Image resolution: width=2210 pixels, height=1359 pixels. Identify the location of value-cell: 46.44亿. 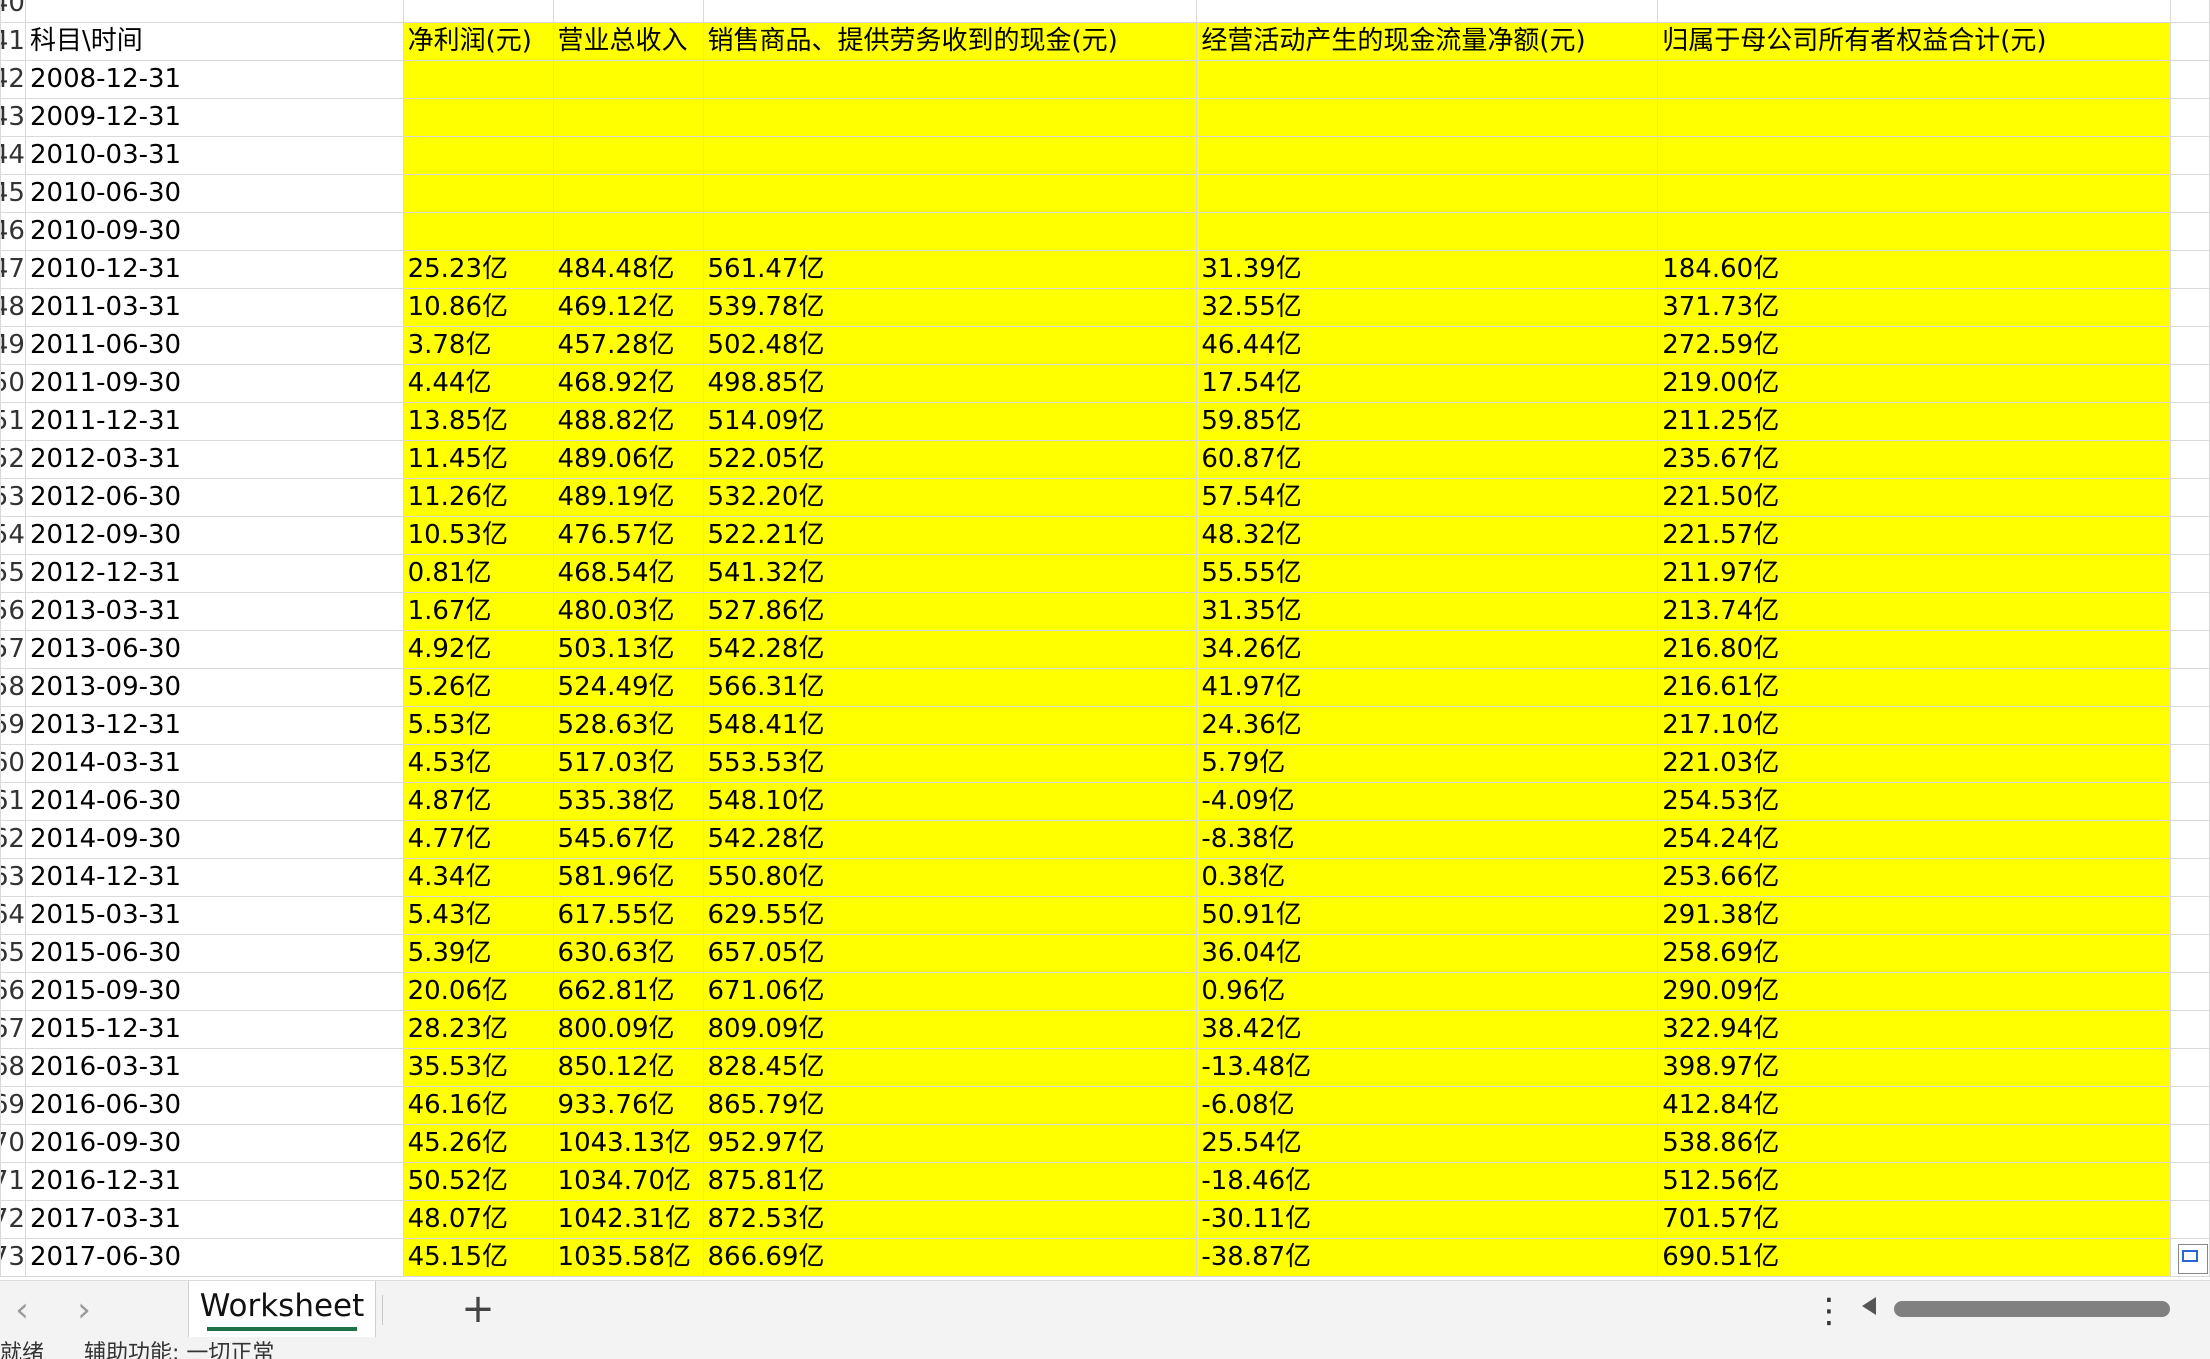
(1427, 345).